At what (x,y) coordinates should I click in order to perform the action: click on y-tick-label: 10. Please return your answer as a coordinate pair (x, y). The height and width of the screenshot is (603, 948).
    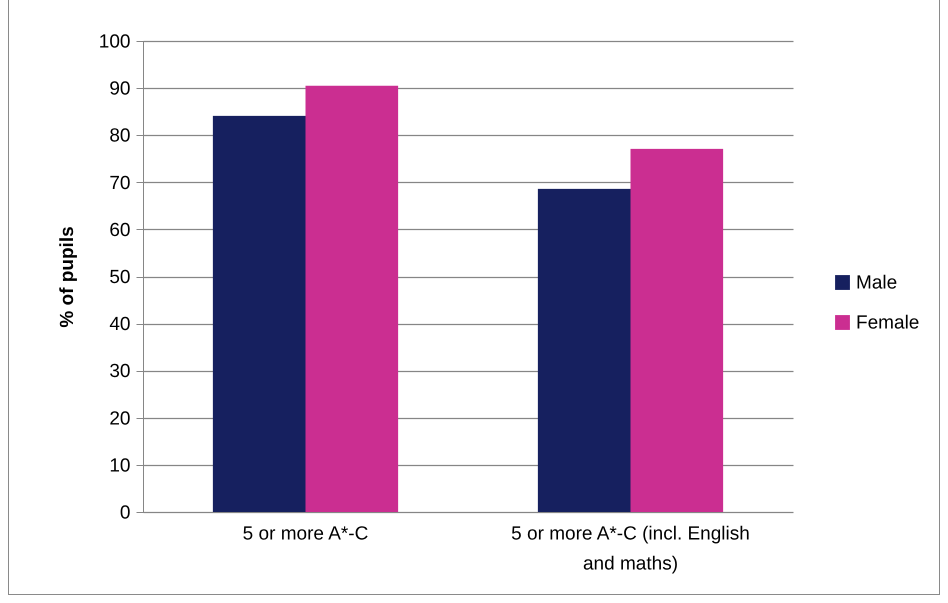
    Looking at the image, I should click on (119, 465).